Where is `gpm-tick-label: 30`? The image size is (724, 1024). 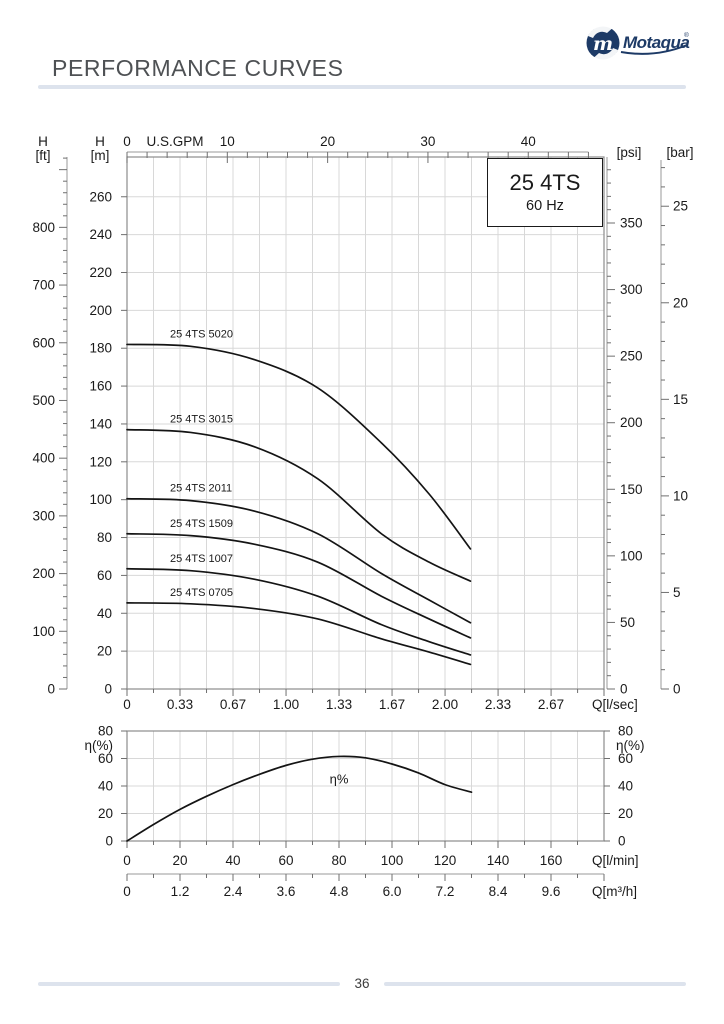
gpm-tick-label: 30 is located at coordinates (427, 141).